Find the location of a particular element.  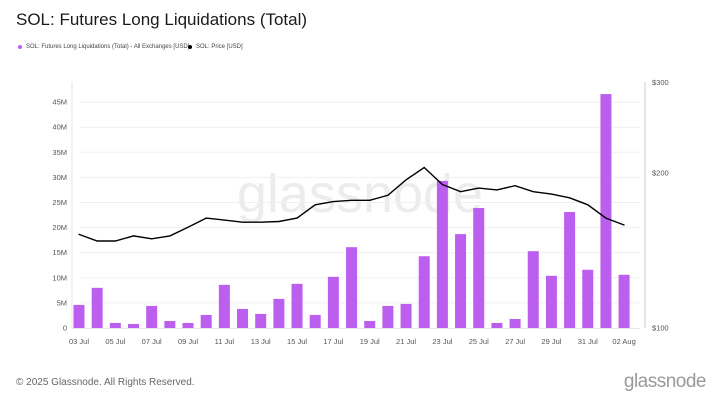

x-tick-label: 17 Jul is located at coordinates (333, 341).